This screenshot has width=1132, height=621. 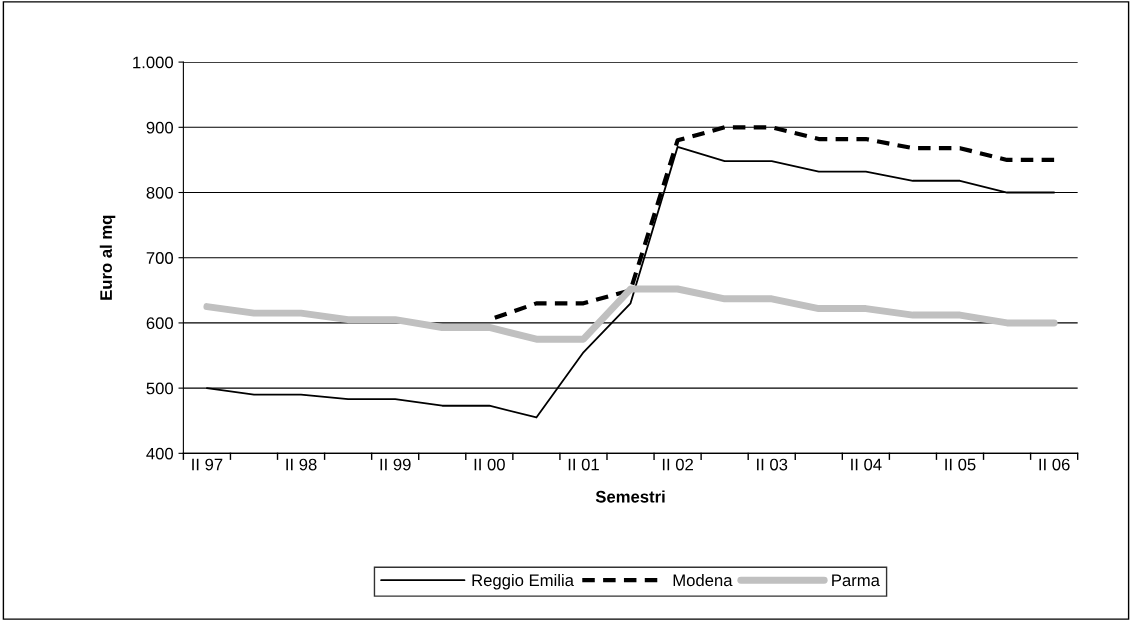 What do you see at coordinates (160, 323) in the screenshot?
I see `y-tick-label: 600` at bounding box center [160, 323].